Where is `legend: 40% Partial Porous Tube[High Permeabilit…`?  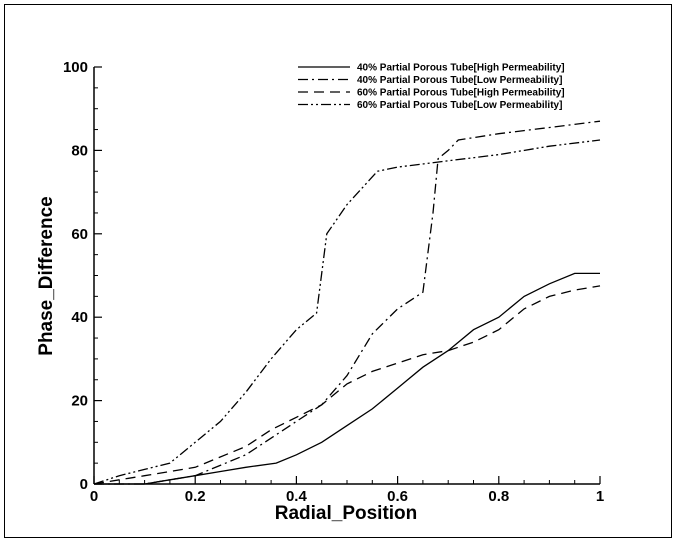
legend: 40% Partial Porous Tube[High Permeabilit… is located at coordinates (431, 87).